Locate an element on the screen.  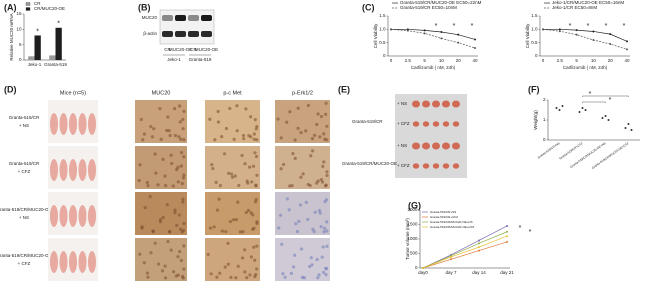
blot-band is located at coordinates (193, 18).